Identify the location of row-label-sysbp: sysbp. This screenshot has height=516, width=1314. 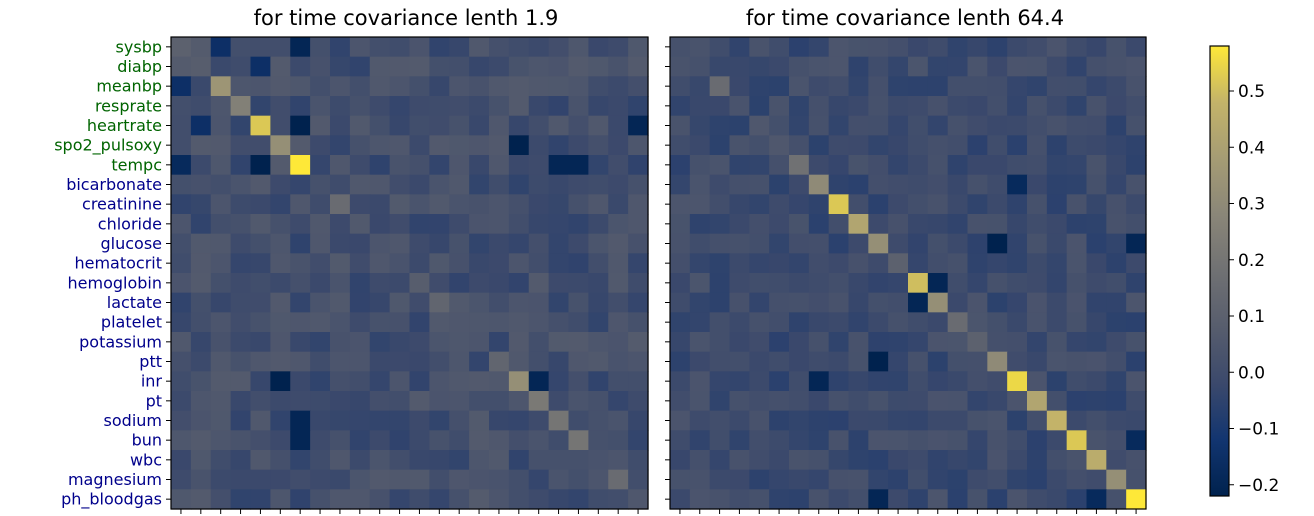
(139, 46).